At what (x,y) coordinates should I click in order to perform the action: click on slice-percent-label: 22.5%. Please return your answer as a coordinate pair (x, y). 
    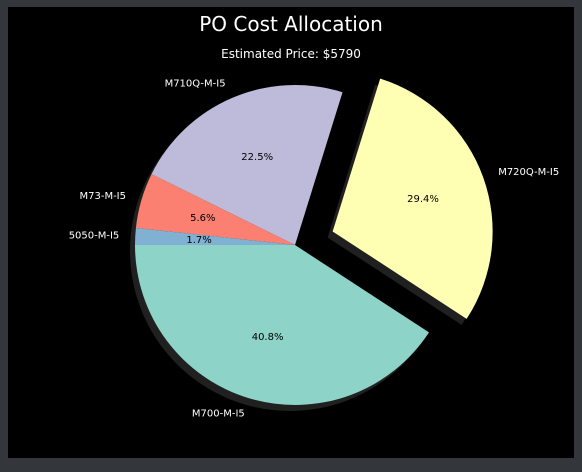
    Looking at the image, I should click on (257, 157).